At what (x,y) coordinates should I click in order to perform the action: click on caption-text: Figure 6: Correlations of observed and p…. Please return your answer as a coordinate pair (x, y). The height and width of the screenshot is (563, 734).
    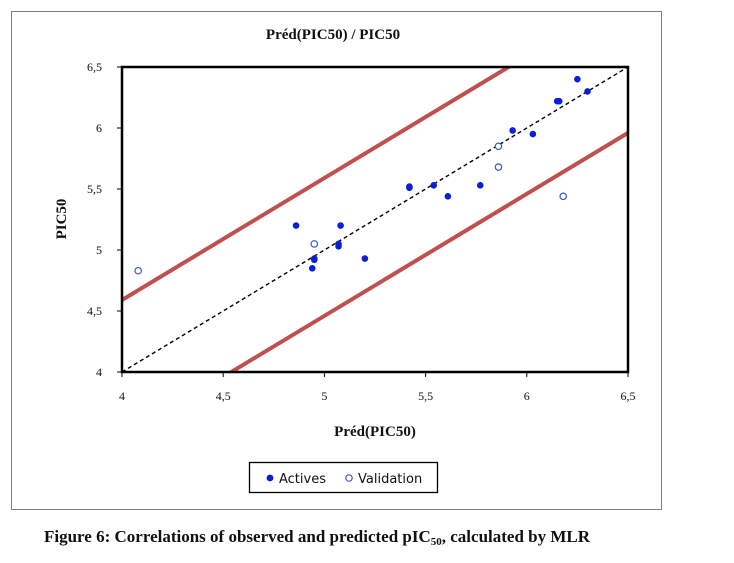
    Looking at the image, I should click on (237, 536).